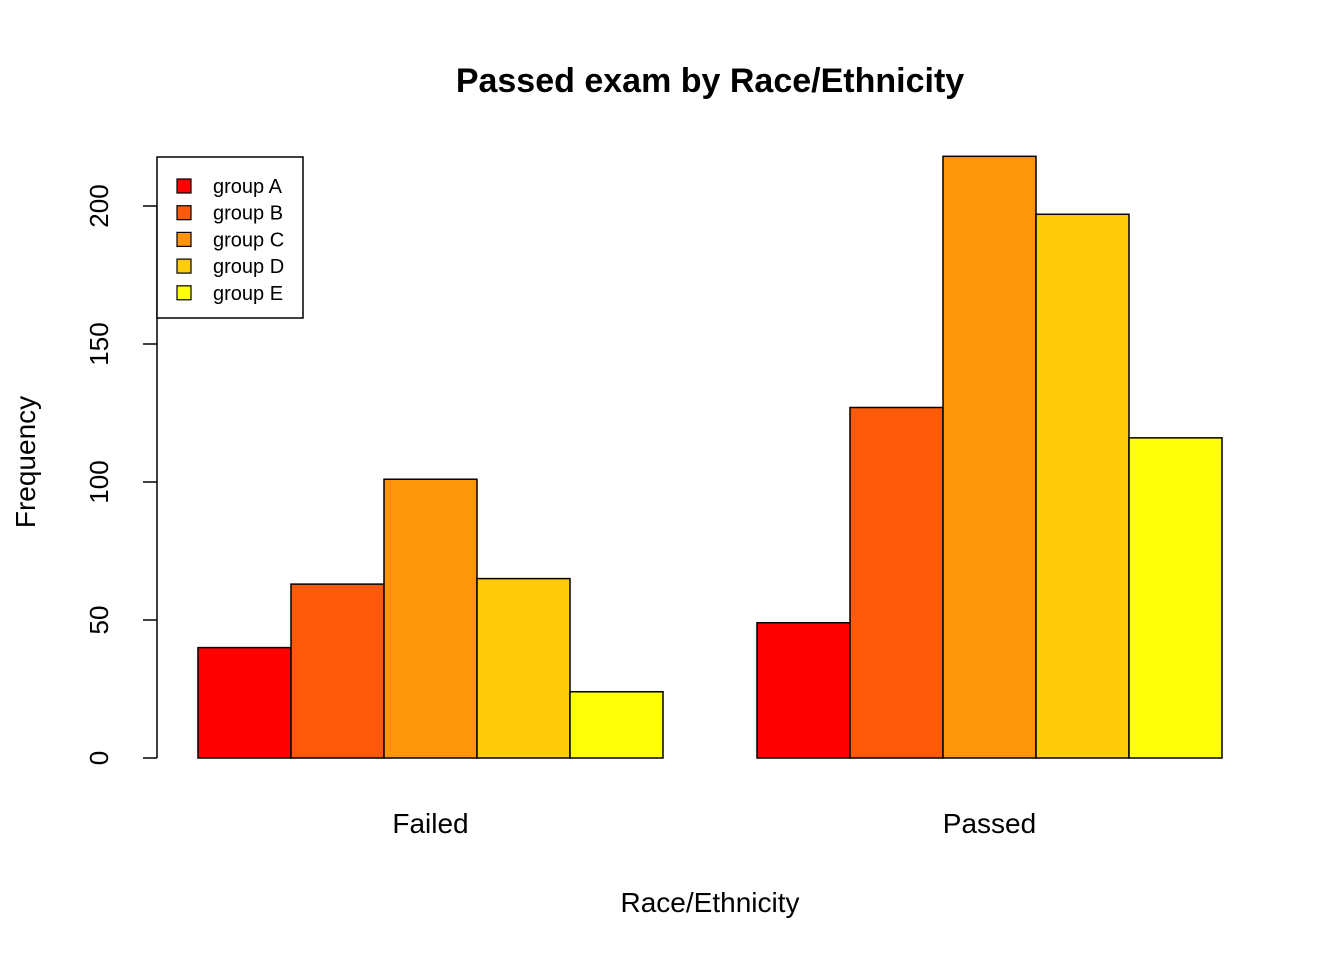 This screenshot has width=1344, height=960. I want to click on legend-label: group D, so click(248, 267).